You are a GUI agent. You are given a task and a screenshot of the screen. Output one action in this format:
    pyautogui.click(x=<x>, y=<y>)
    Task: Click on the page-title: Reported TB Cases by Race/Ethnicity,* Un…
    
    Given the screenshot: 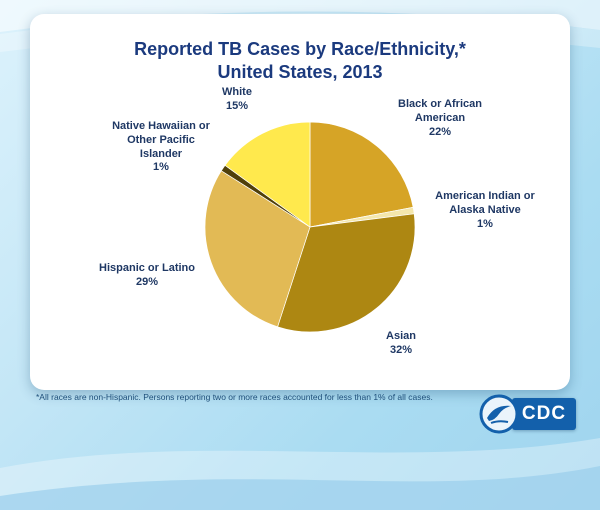 What is the action you would take?
    pyautogui.click(x=300, y=60)
    